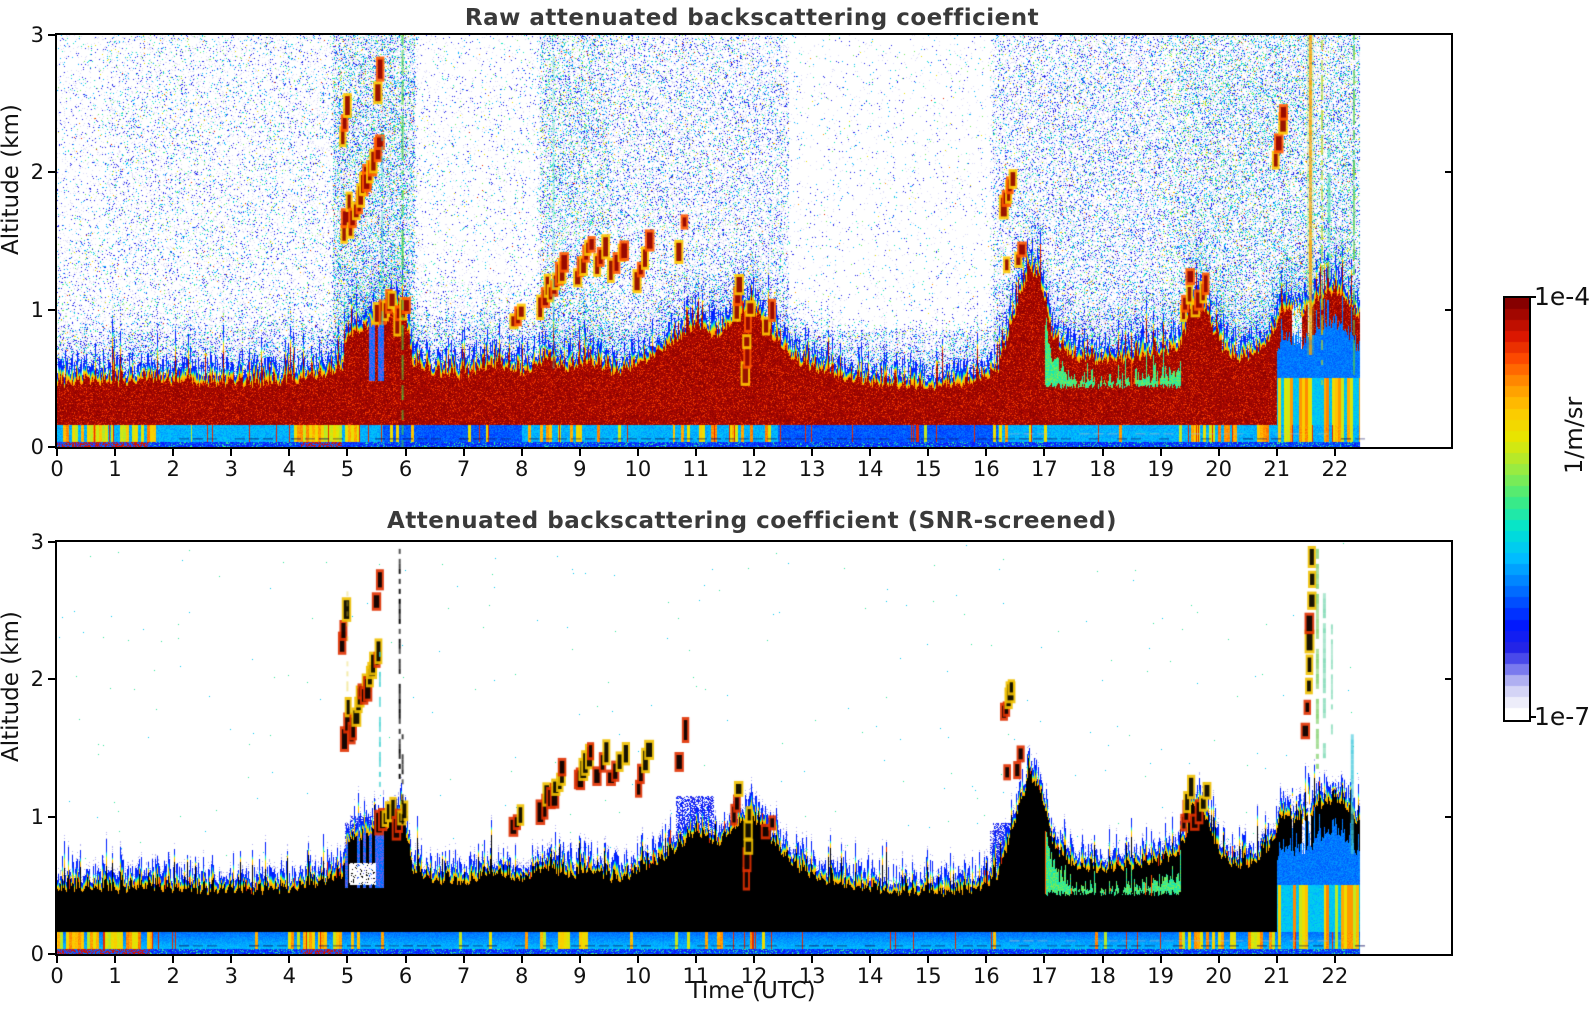  I want to click on x-tick-label: 12, so click(754, 469).